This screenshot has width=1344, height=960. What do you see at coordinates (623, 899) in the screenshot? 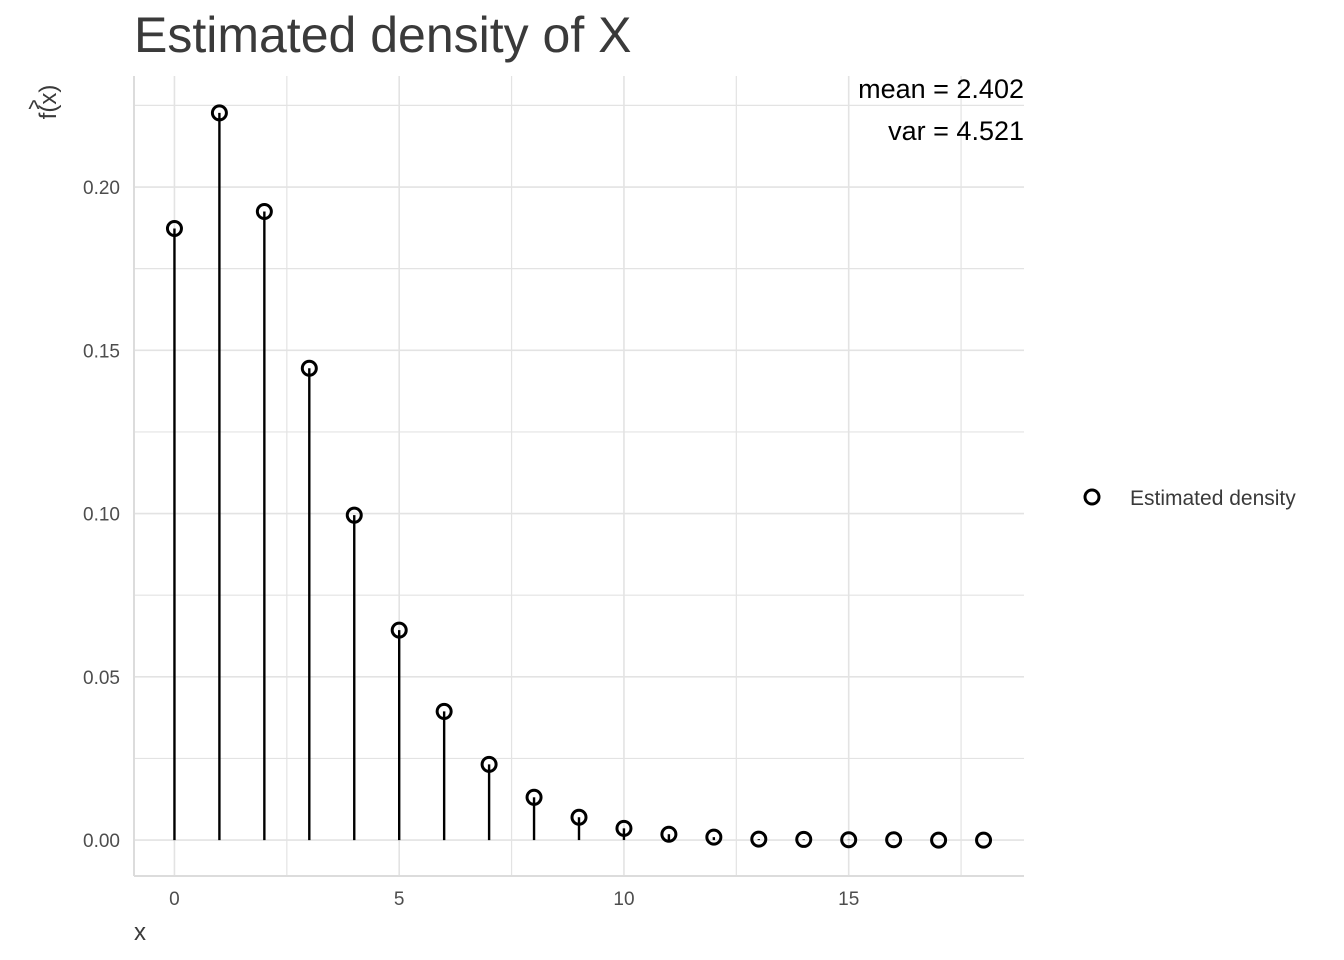
I see `x-tick-label: 10` at bounding box center [623, 899].